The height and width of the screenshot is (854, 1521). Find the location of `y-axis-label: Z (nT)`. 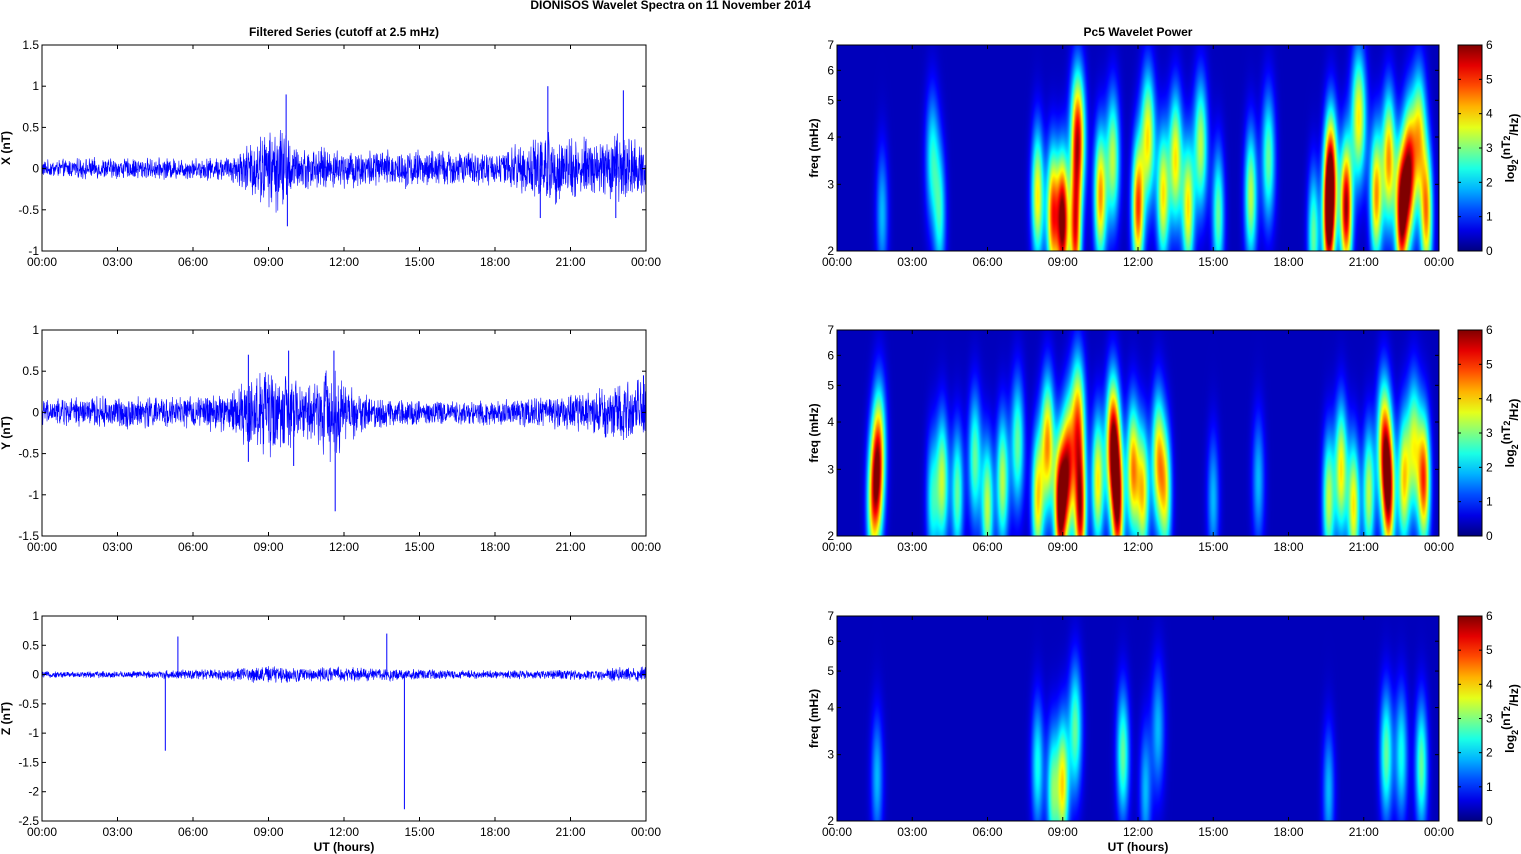

y-axis-label: Z (nT) is located at coordinates (6, 718).